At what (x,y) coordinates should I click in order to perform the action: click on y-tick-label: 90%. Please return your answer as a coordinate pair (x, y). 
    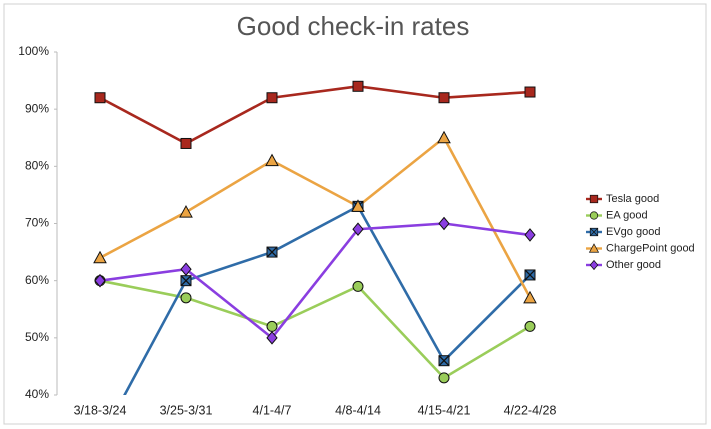
    Looking at the image, I should click on (37, 108).